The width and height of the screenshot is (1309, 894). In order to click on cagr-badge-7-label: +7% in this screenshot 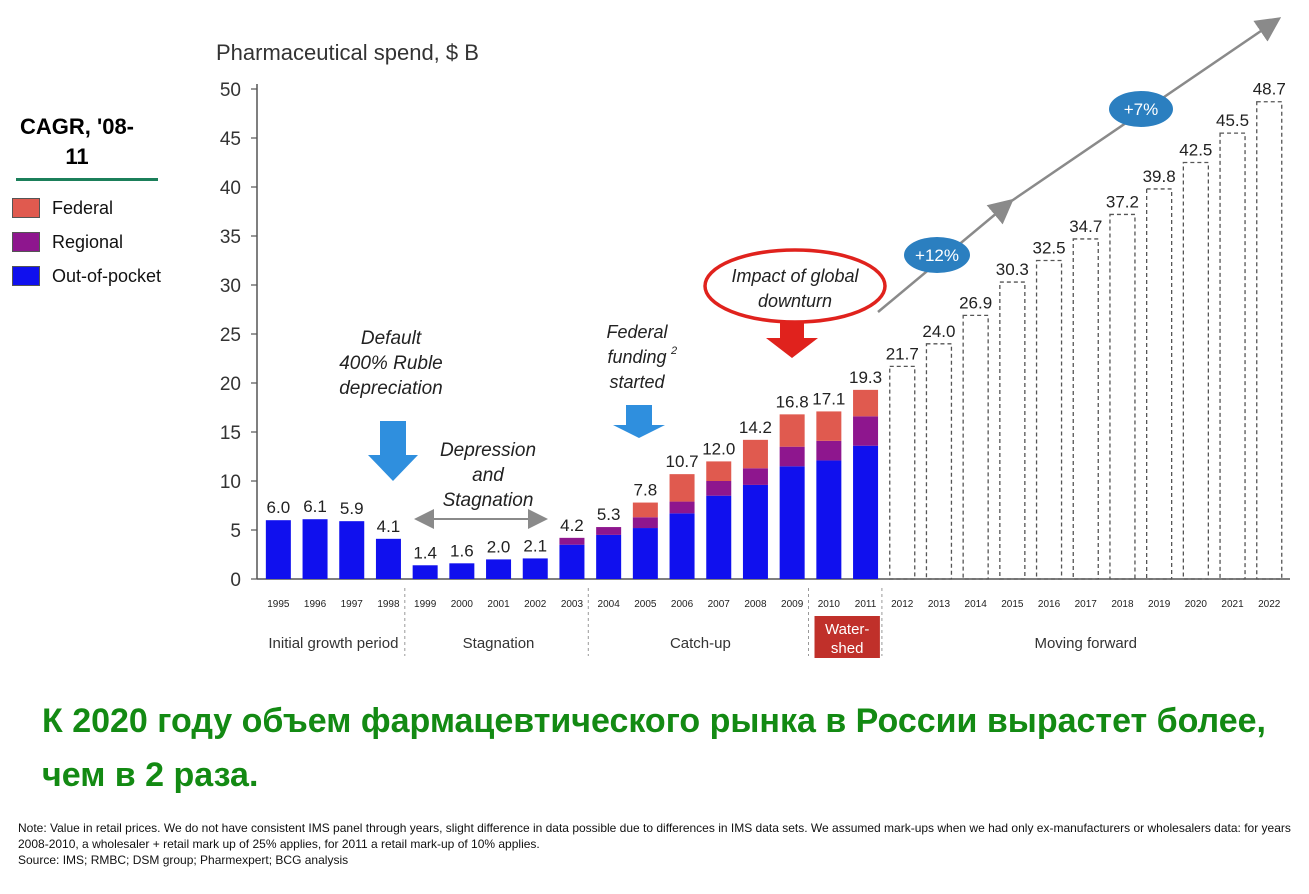, I will do `click(1141, 109)`.